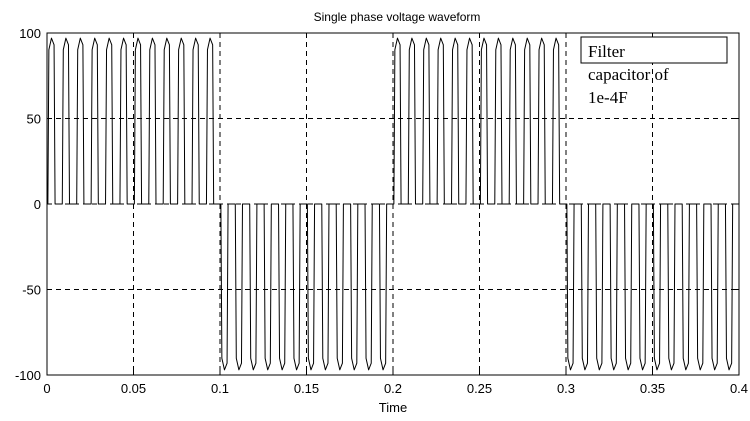 The width and height of the screenshot is (750, 421). What do you see at coordinates (652, 388) in the screenshot?
I see `x-tick-label: 0.35` at bounding box center [652, 388].